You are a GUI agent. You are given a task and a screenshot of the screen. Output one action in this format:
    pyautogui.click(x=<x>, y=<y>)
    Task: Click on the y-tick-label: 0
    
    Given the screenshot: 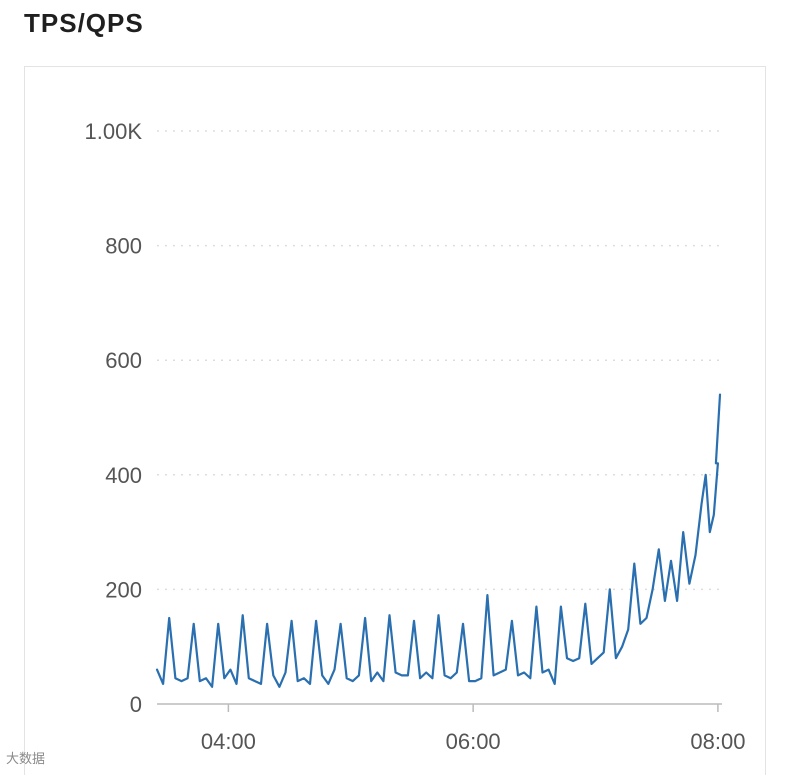 What is the action you would take?
    pyautogui.click(x=136, y=704)
    